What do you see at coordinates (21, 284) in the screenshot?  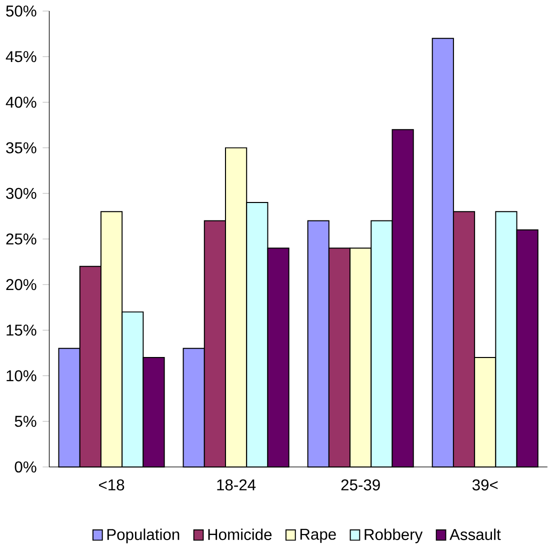 I see `y-tick-label: 20%` at bounding box center [21, 284].